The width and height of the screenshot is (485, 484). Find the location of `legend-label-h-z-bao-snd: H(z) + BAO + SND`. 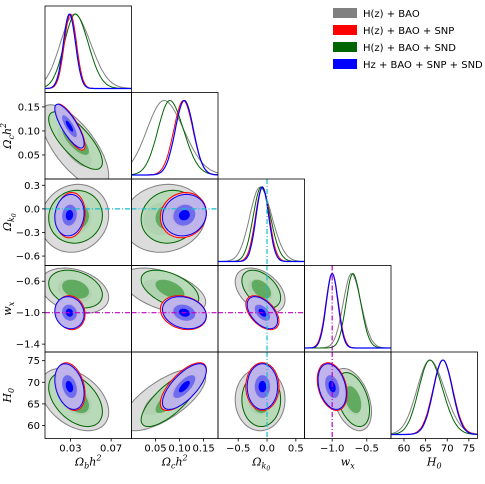

legend-label-h-z-bao-snd: H(z) + BAO + SND is located at coordinates (409, 48).